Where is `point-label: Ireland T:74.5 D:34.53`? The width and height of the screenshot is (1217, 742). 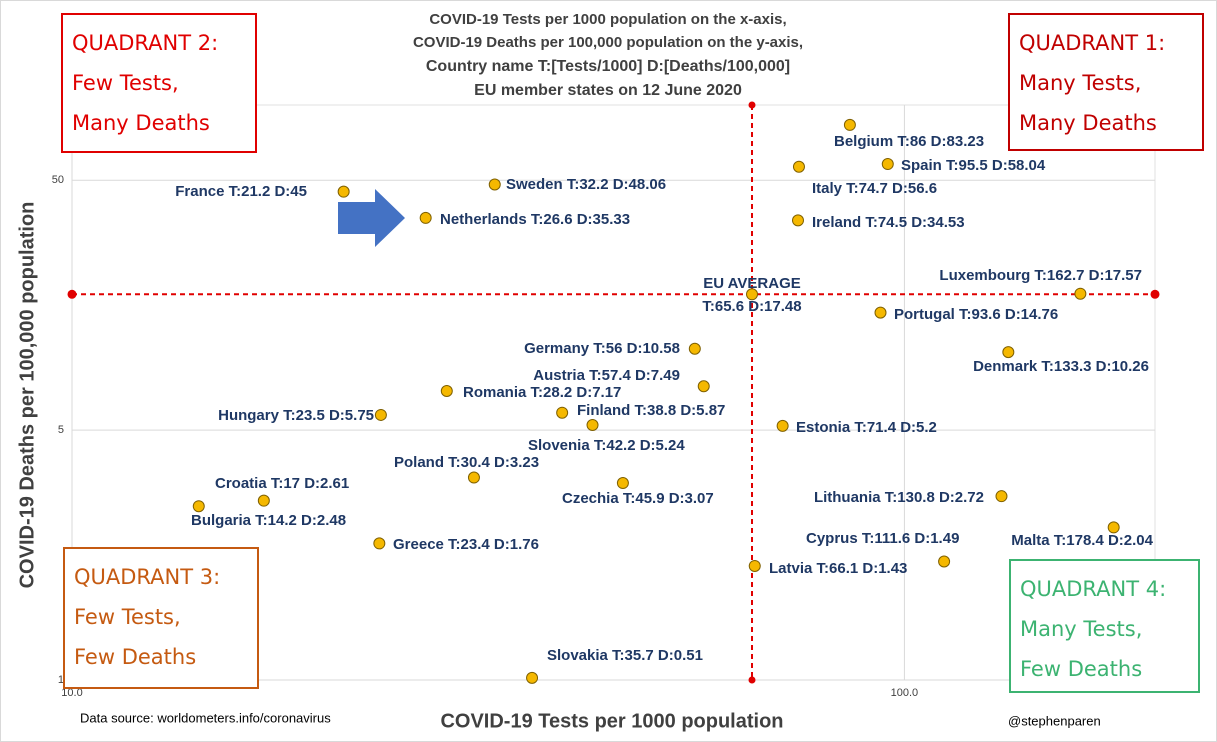
point-label: Ireland T:74.5 D:34.53 is located at coordinates (888, 222).